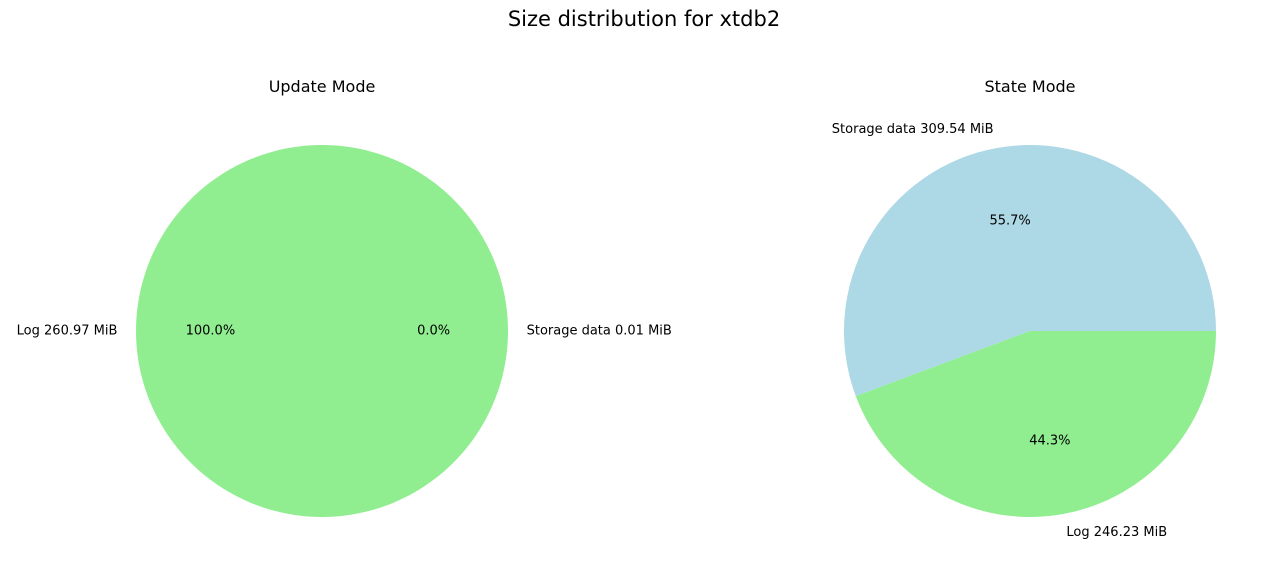 The image size is (1272, 574). What do you see at coordinates (1009, 221) in the screenshot?
I see `pie-pct-state-mode-0: 55.7%` at bounding box center [1009, 221].